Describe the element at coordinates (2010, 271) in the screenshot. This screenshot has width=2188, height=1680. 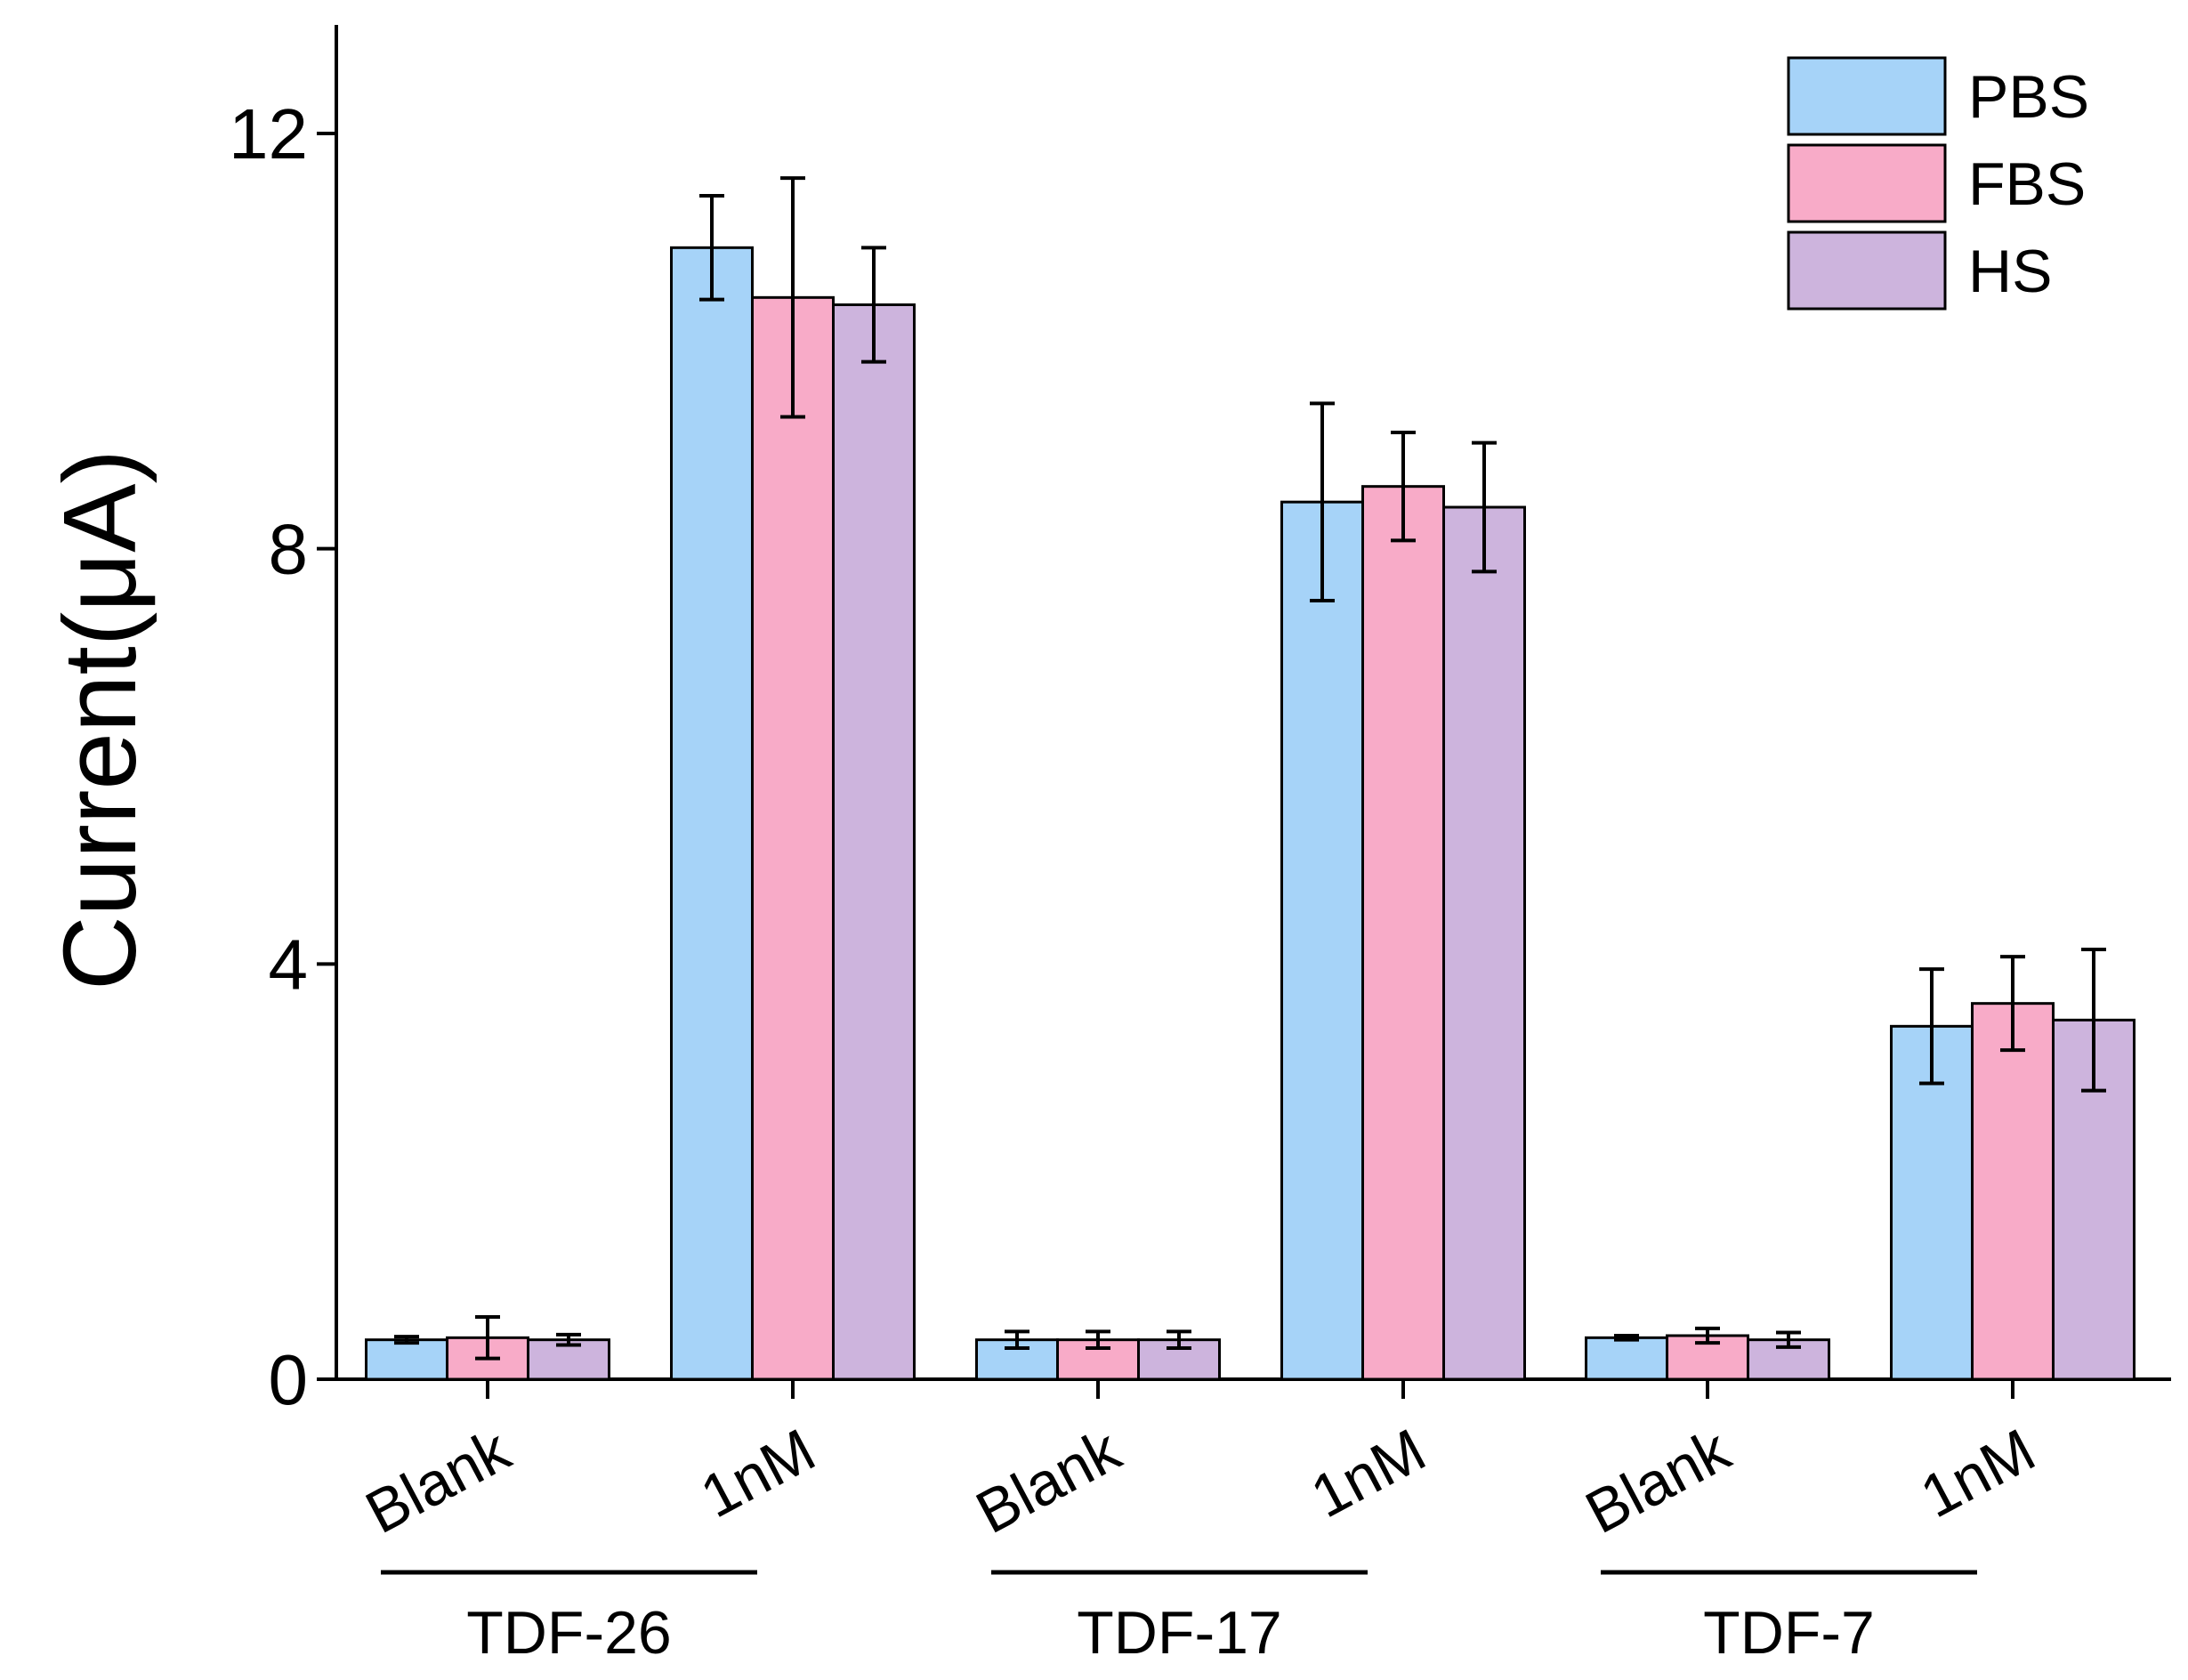
I see `legend-label-hs: HS` at that location.